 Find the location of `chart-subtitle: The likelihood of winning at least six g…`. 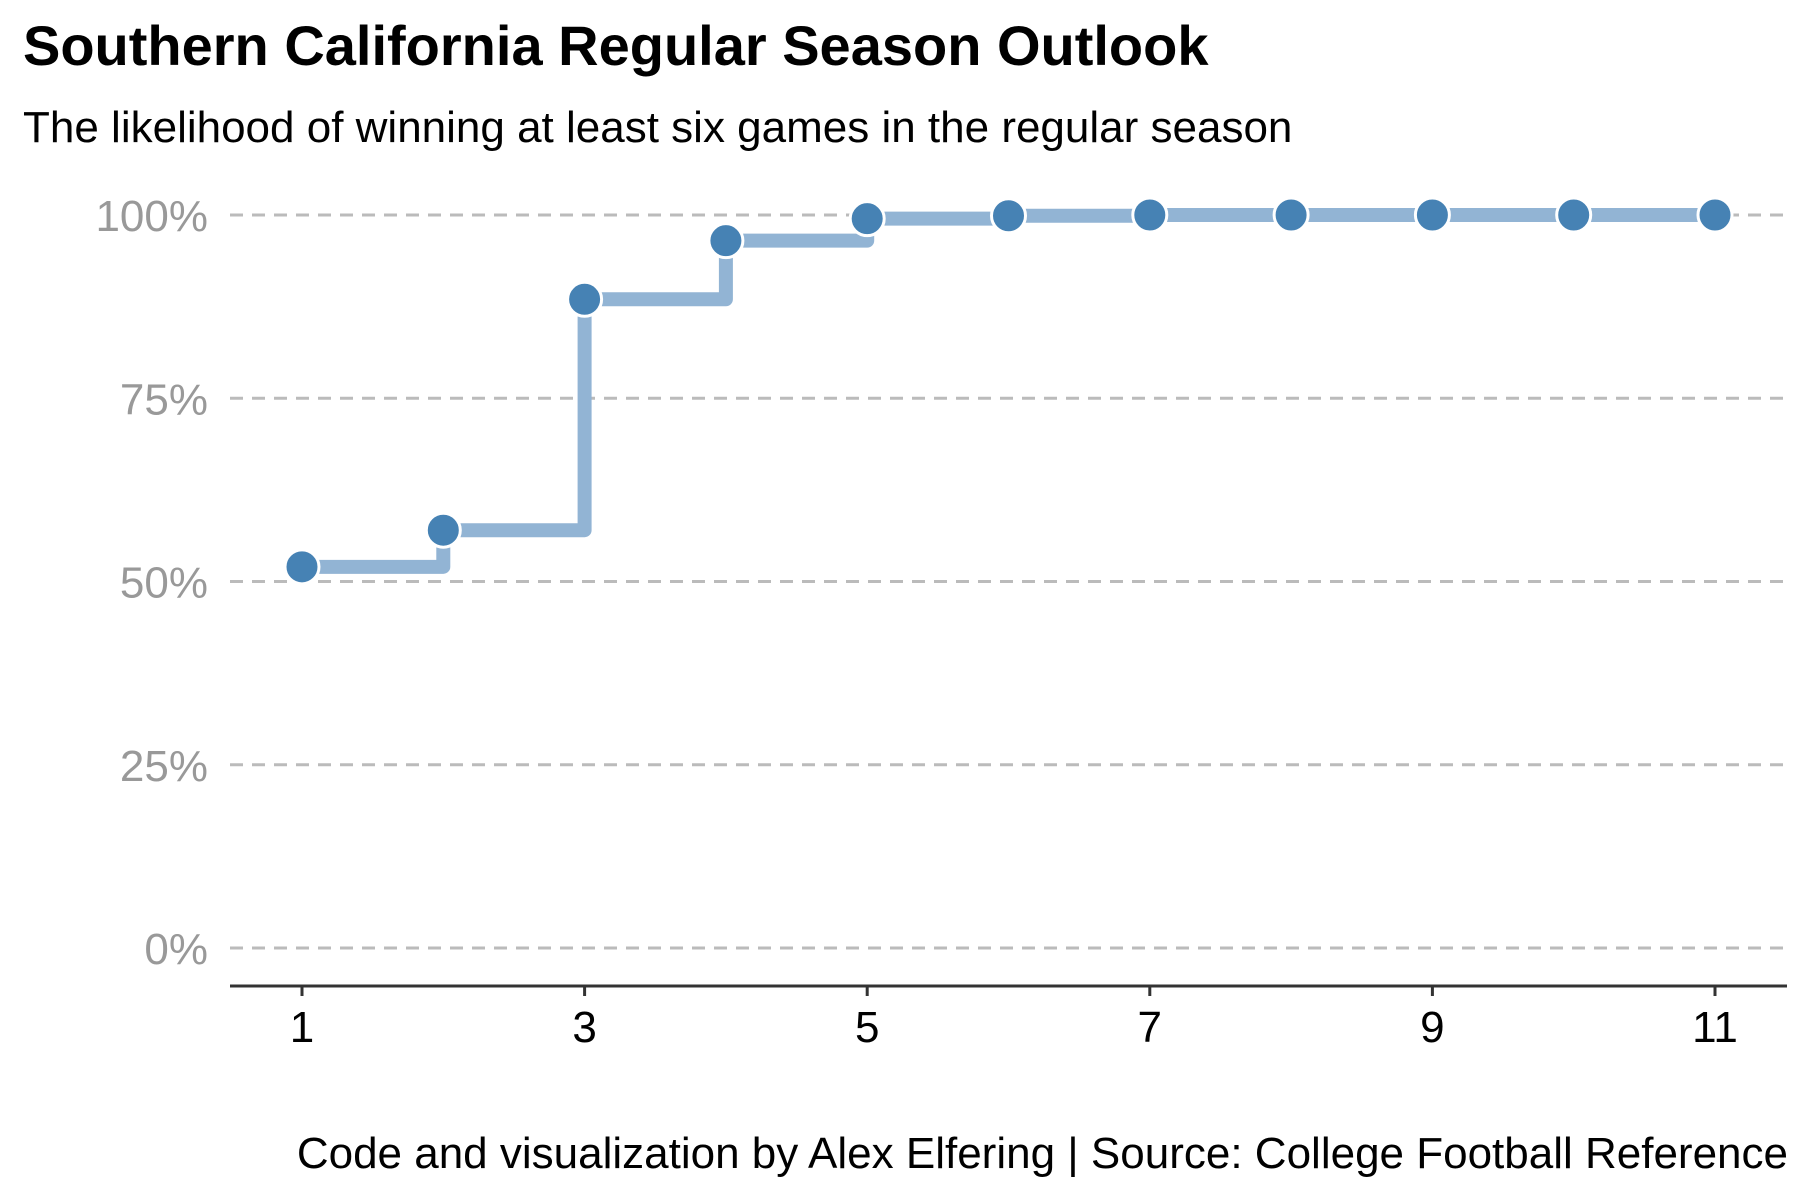

chart-subtitle: The likelihood of winning at least six g… is located at coordinates (658, 127).